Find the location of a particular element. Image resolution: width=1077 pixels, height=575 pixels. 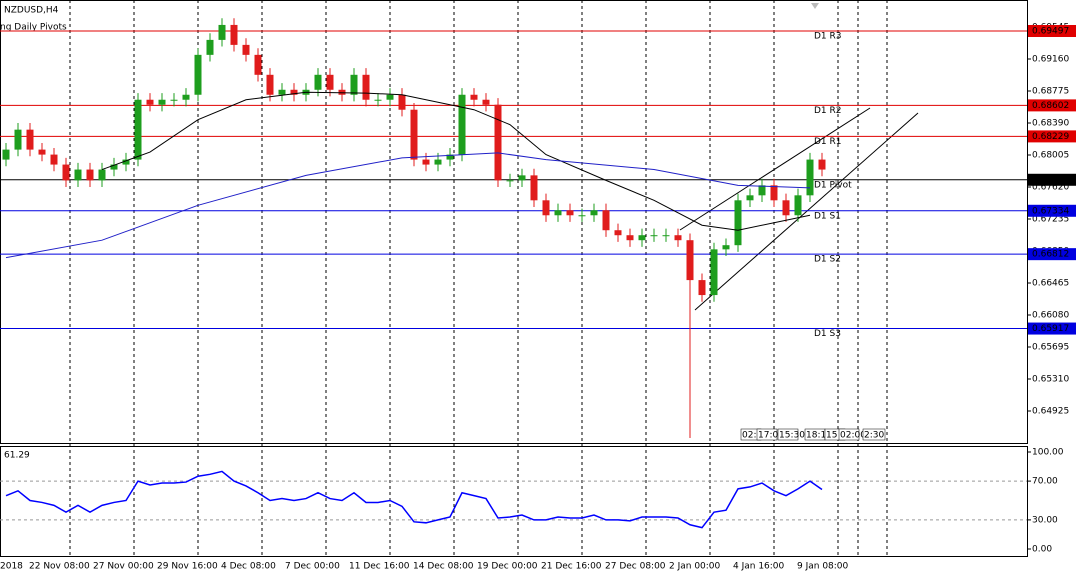

overlay-label: 17:0 is located at coordinates (768, 436).